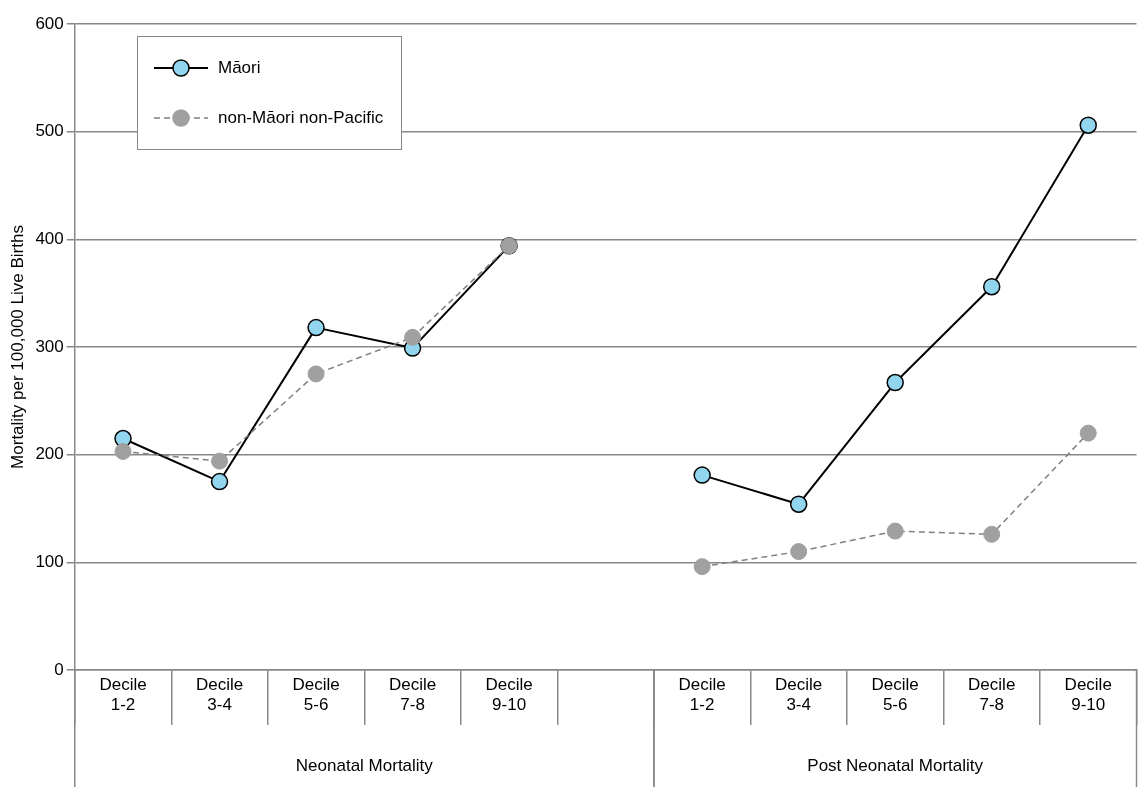  Describe the element at coordinates (49, 562) in the screenshot. I see `y-tick-label: 100` at that location.